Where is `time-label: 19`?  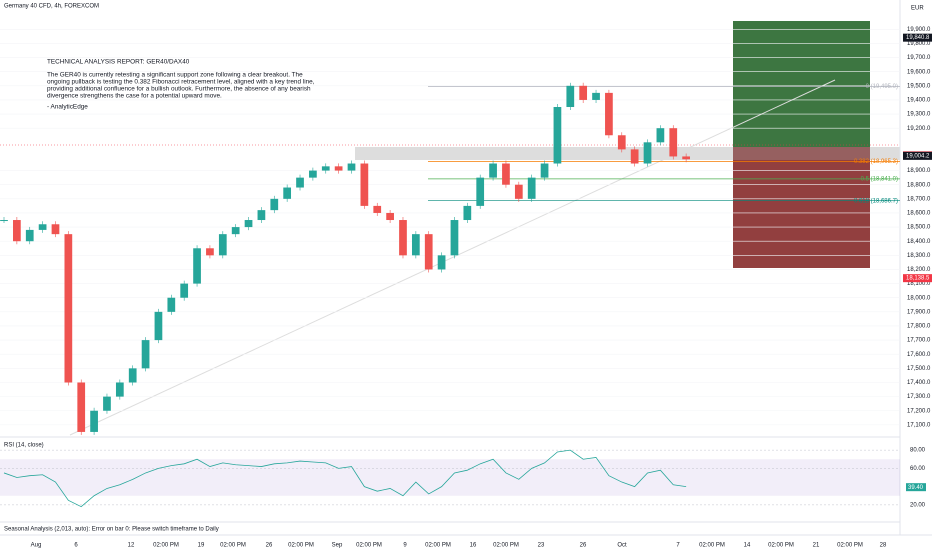
time-label: 19 is located at coordinates (201, 546).